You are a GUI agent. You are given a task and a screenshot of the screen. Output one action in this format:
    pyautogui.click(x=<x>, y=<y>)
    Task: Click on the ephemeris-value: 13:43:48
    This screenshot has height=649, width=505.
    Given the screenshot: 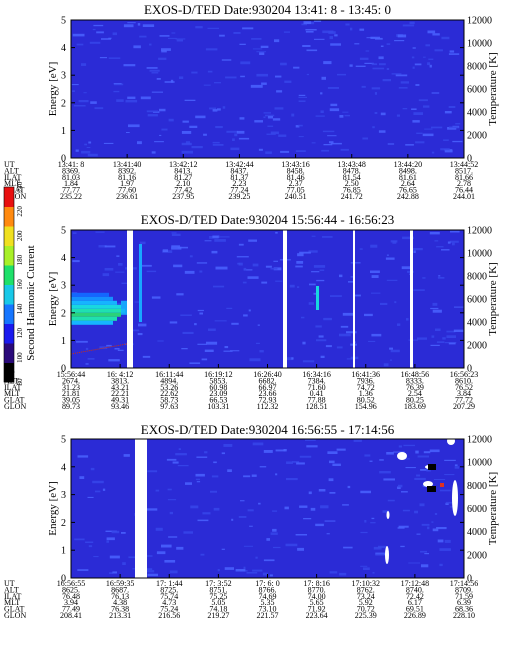 What is the action you would take?
    pyautogui.click(x=351, y=164)
    